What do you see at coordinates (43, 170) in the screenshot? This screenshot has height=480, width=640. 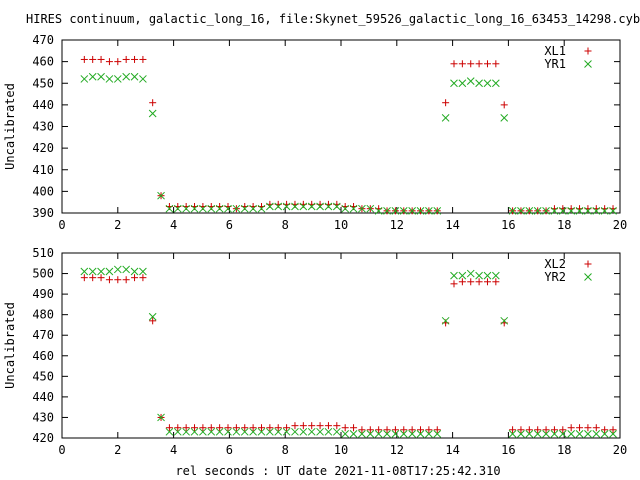 I see `y-tick-label: 410` at bounding box center [43, 170].